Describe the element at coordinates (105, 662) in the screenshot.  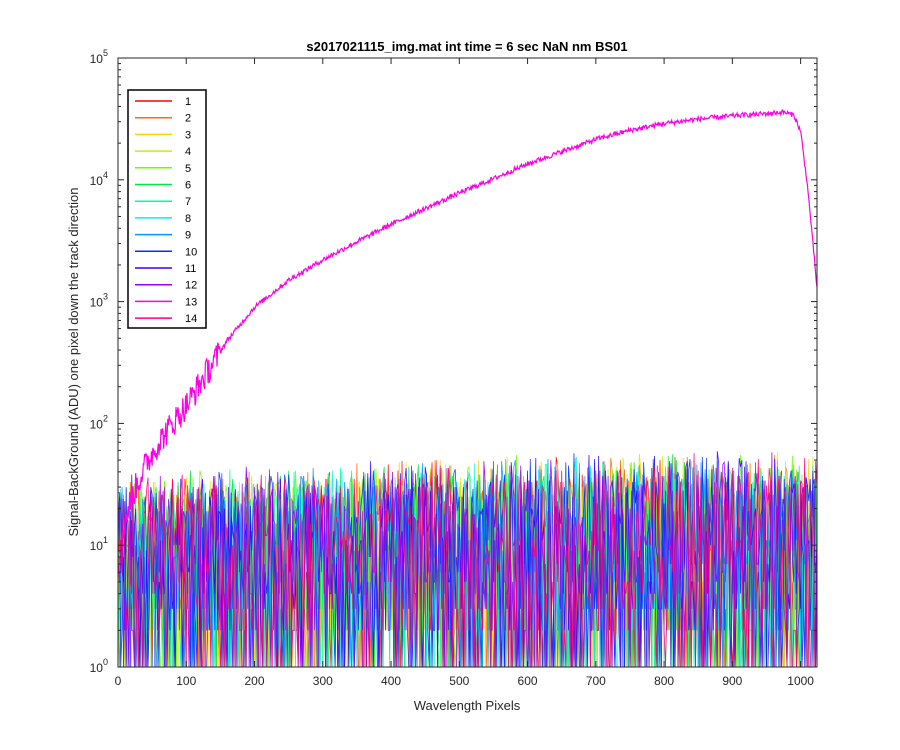
I see `y-tick-exp: 0` at that location.